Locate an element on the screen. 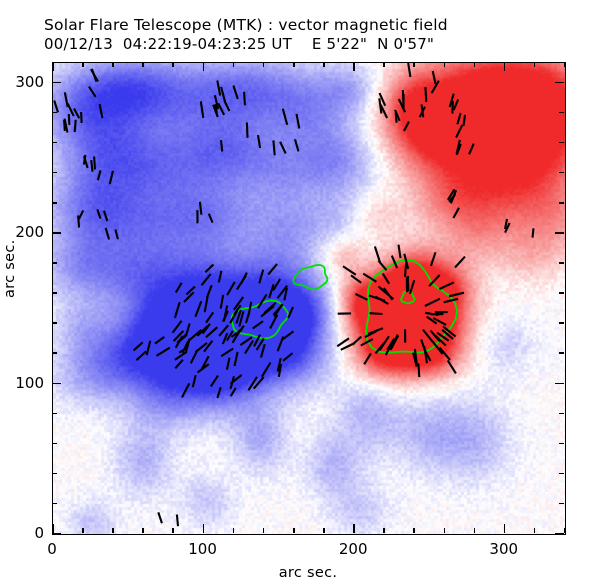  y-axis-label-200: 200 is located at coordinates (29, 232).